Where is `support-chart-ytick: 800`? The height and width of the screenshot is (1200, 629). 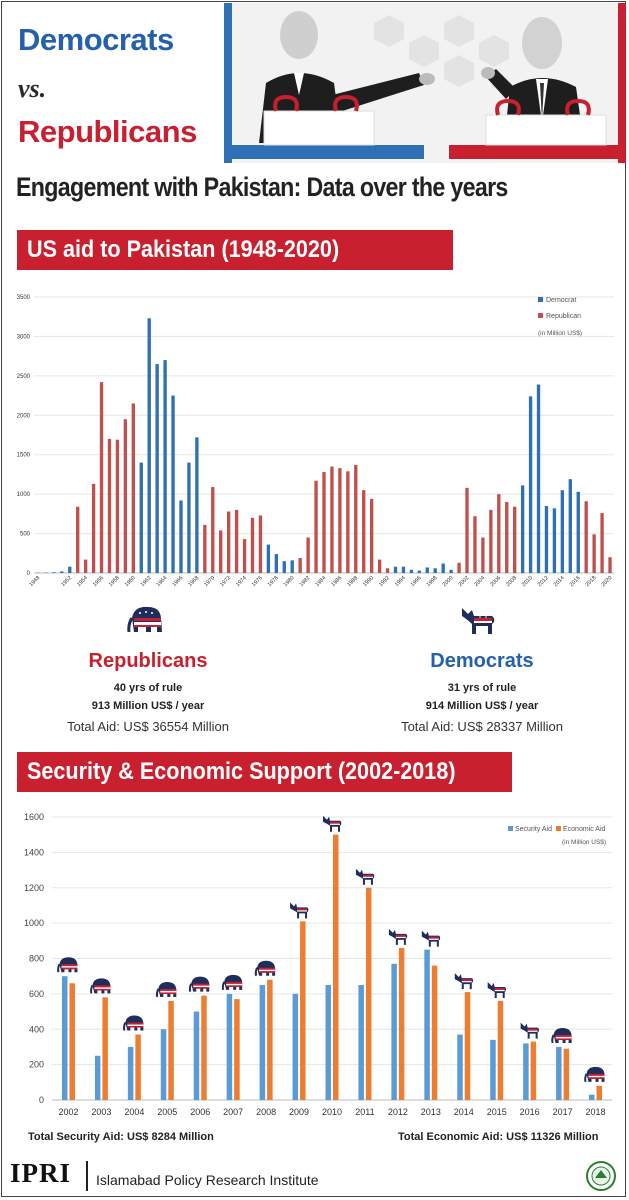 support-chart-ytick: 800 is located at coordinates (36, 959).